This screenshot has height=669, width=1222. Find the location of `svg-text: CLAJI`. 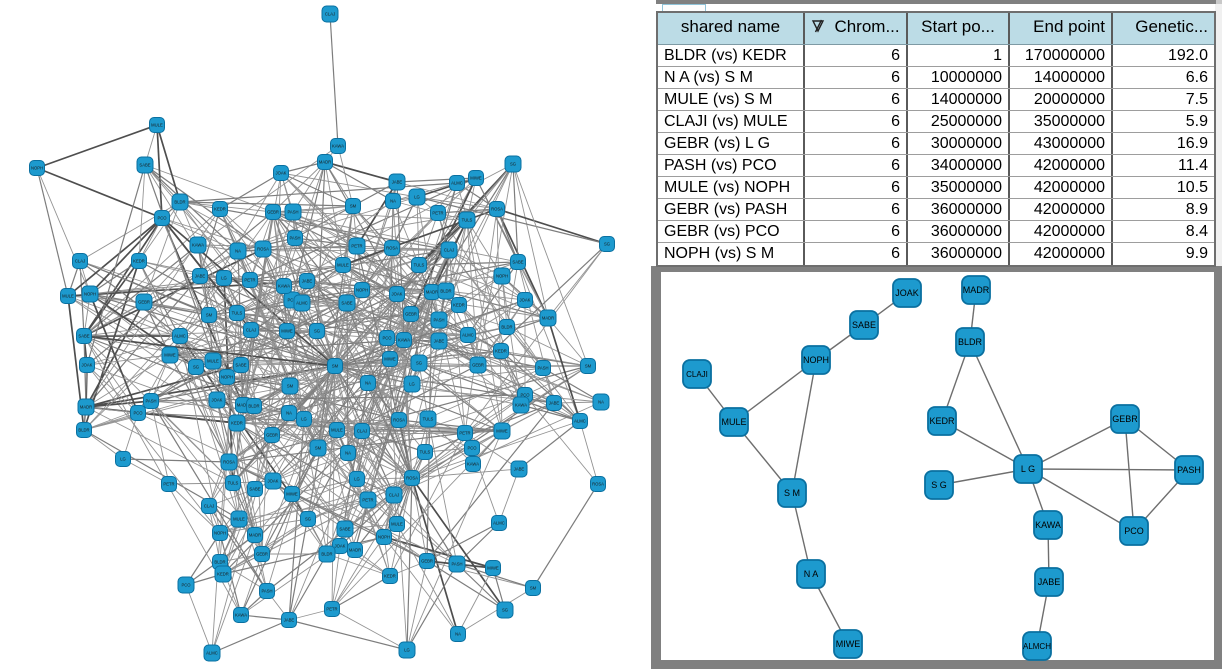

svg-text: CLAJI is located at coordinates (697, 374).